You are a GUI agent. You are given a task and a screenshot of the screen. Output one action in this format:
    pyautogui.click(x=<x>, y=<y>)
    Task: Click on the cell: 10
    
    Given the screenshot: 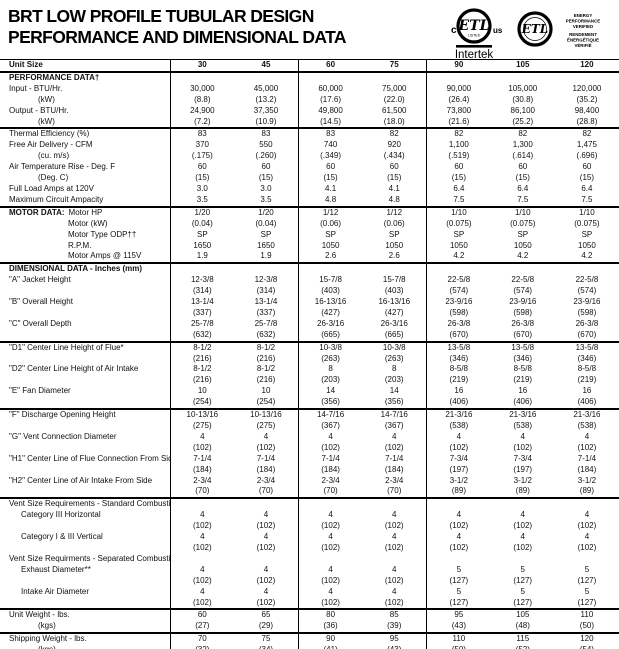 What is the action you would take?
    pyautogui.click(x=202, y=391)
    